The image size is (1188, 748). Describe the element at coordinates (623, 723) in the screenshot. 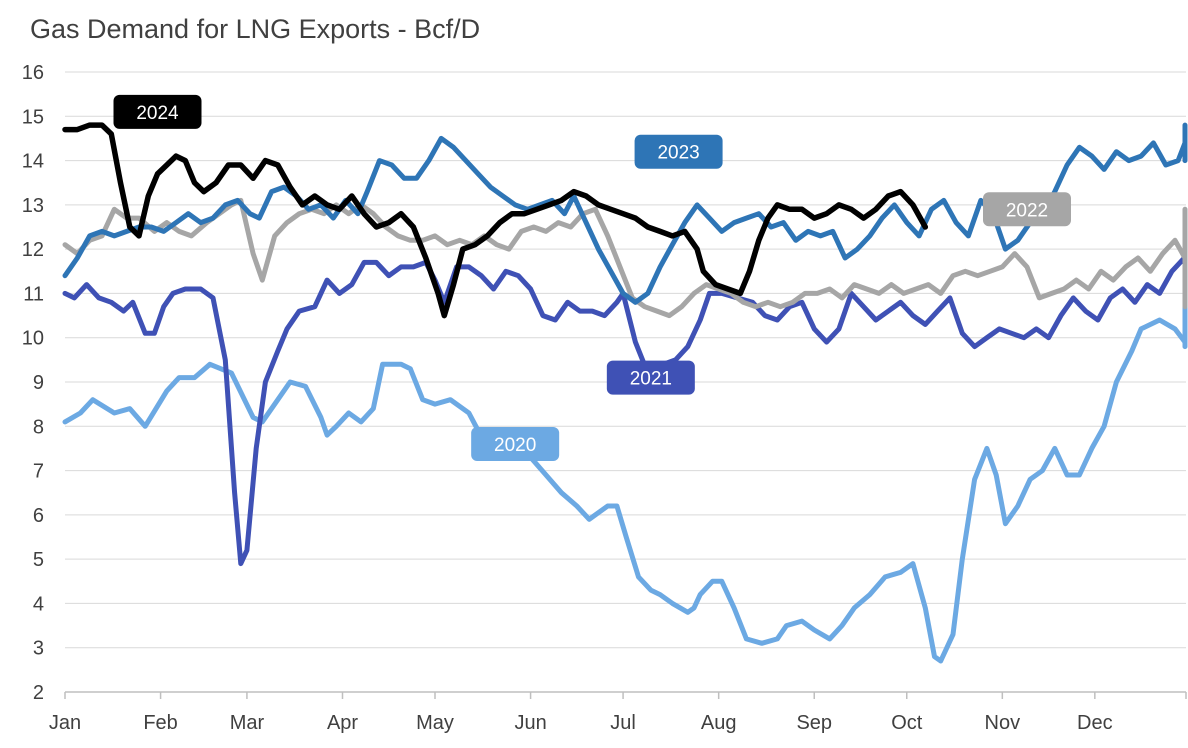

I see `x-tick-label: Jul` at that location.